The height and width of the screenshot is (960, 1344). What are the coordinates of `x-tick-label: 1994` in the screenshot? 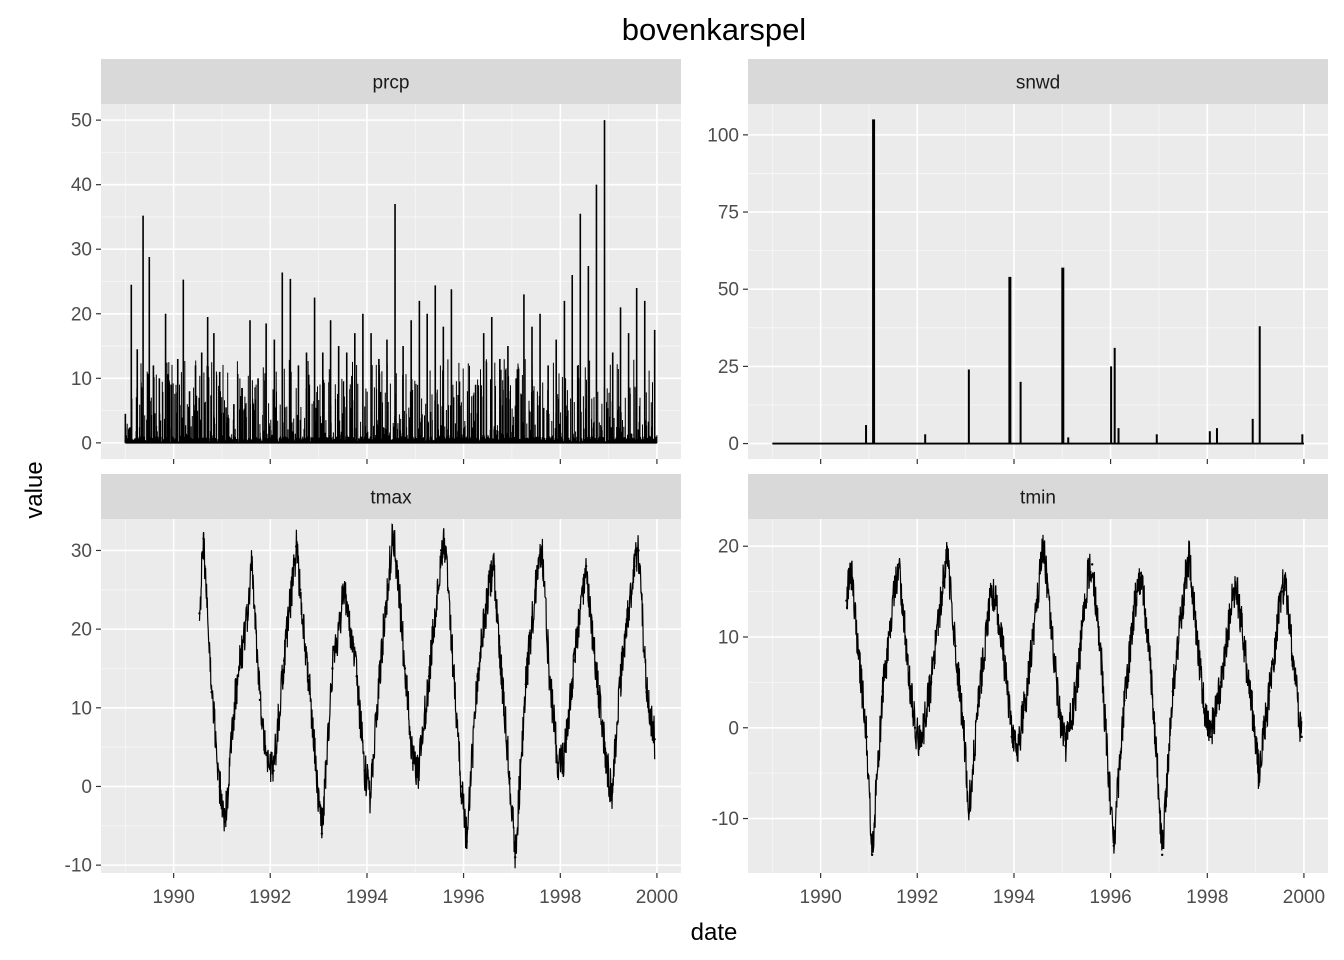 It's located at (367, 897).